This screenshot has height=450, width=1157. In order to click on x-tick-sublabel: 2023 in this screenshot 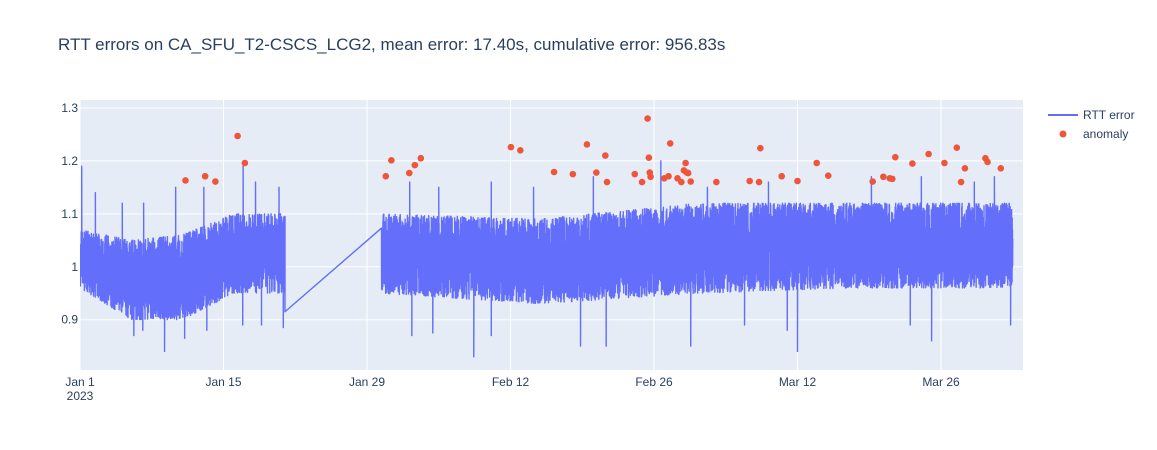, I will do `click(80, 396)`.